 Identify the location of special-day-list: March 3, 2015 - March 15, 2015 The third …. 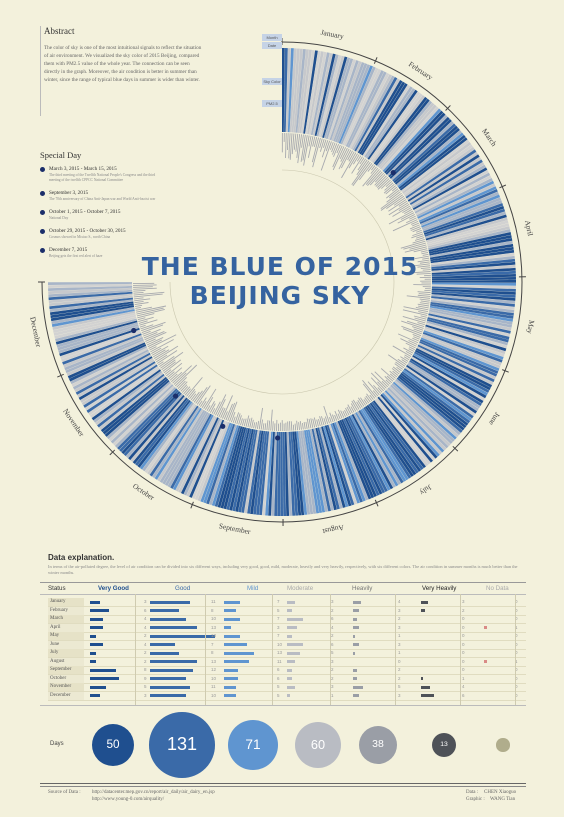
(100, 212).